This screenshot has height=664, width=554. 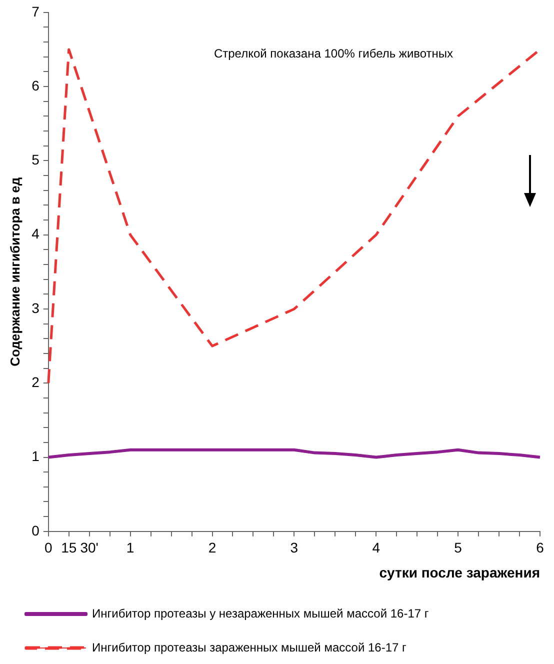 What do you see at coordinates (261, 613) in the screenshot?
I see `legend-label: Ингибитор протеазы у незараженных мышей массой 16-17 г` at bounding box center [261, 613].